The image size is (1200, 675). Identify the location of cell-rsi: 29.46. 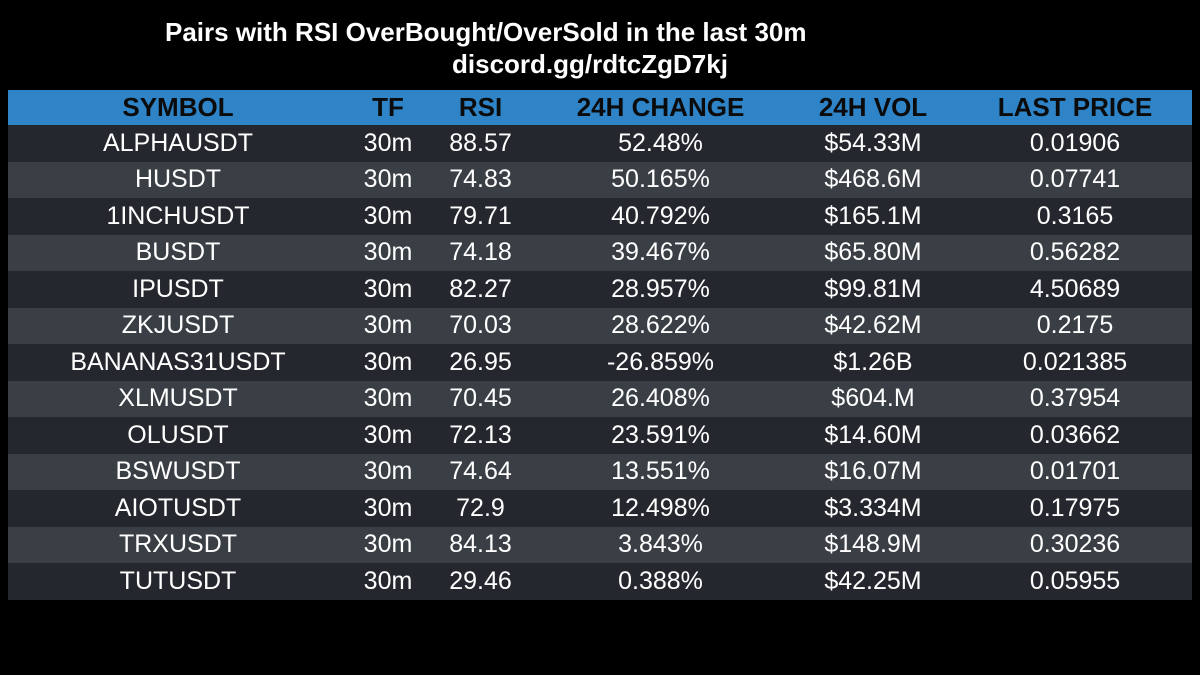
(480, 581).